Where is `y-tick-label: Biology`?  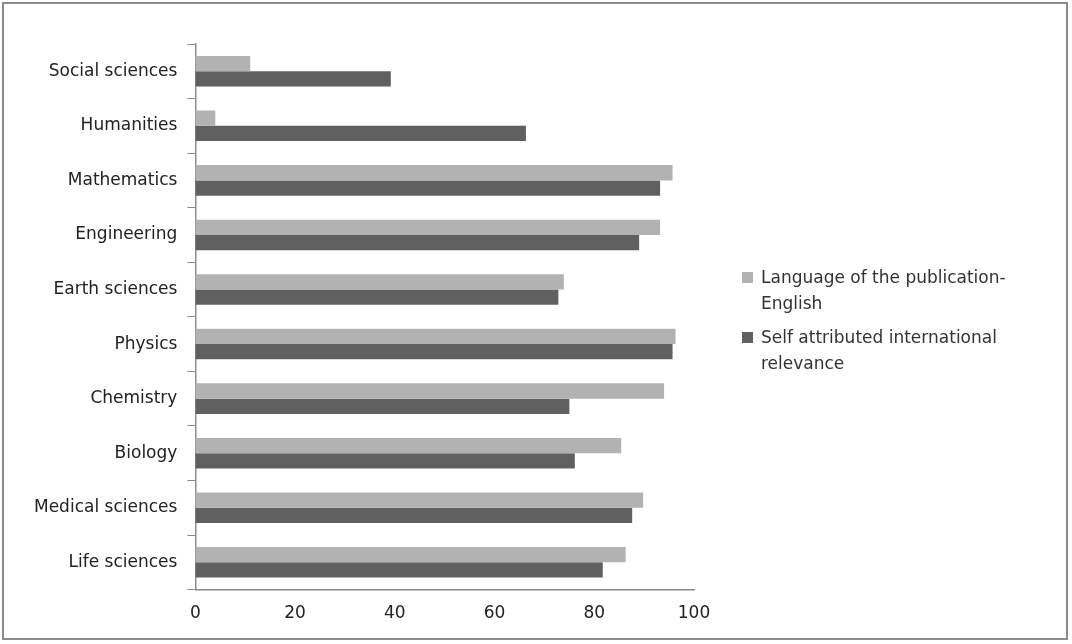 y-tick-label: Biology is located at coordinates (146, 451).